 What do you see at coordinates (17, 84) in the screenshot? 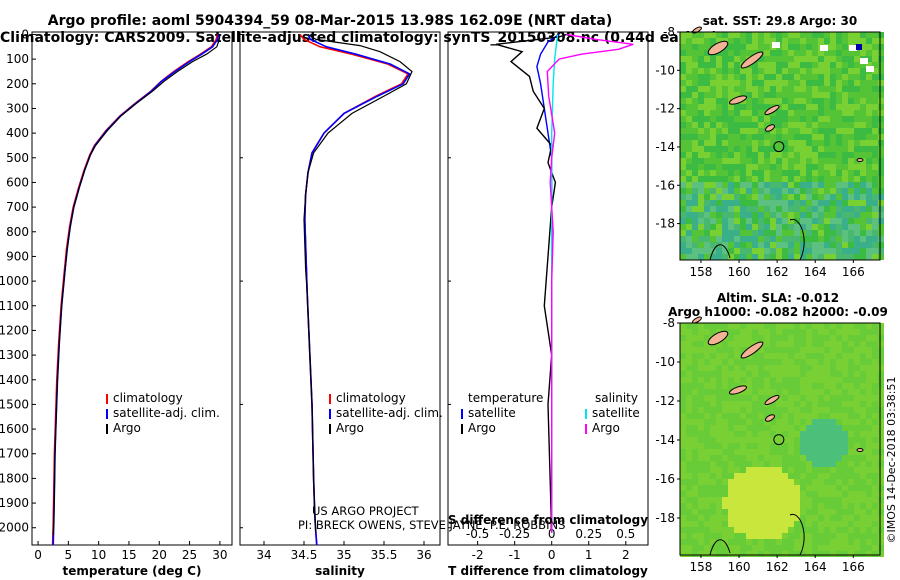
I see `y-tick-label: 200` at bounding box center [17, 84].